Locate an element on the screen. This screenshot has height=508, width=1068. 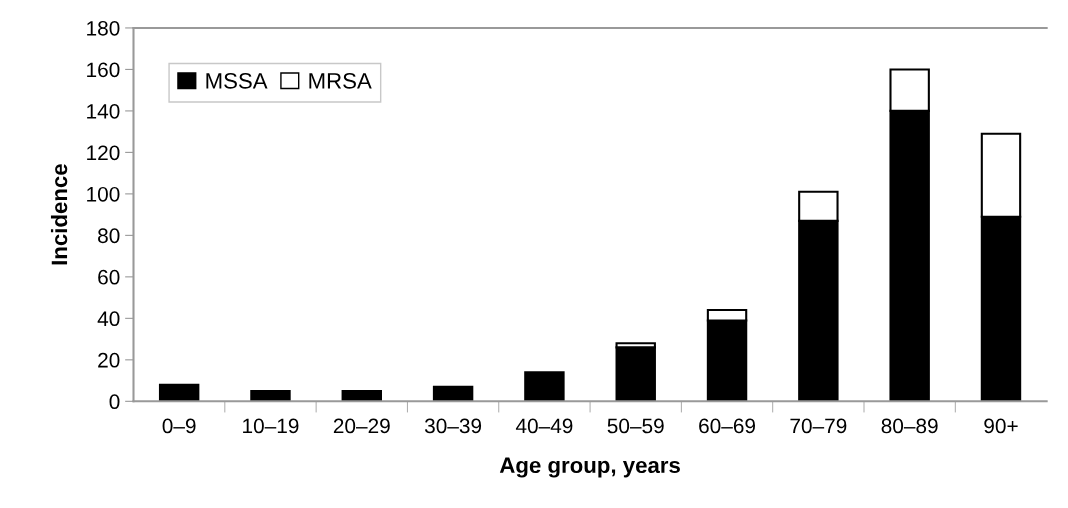
y-tick-label: 80 is located at coordinates (109, 236).